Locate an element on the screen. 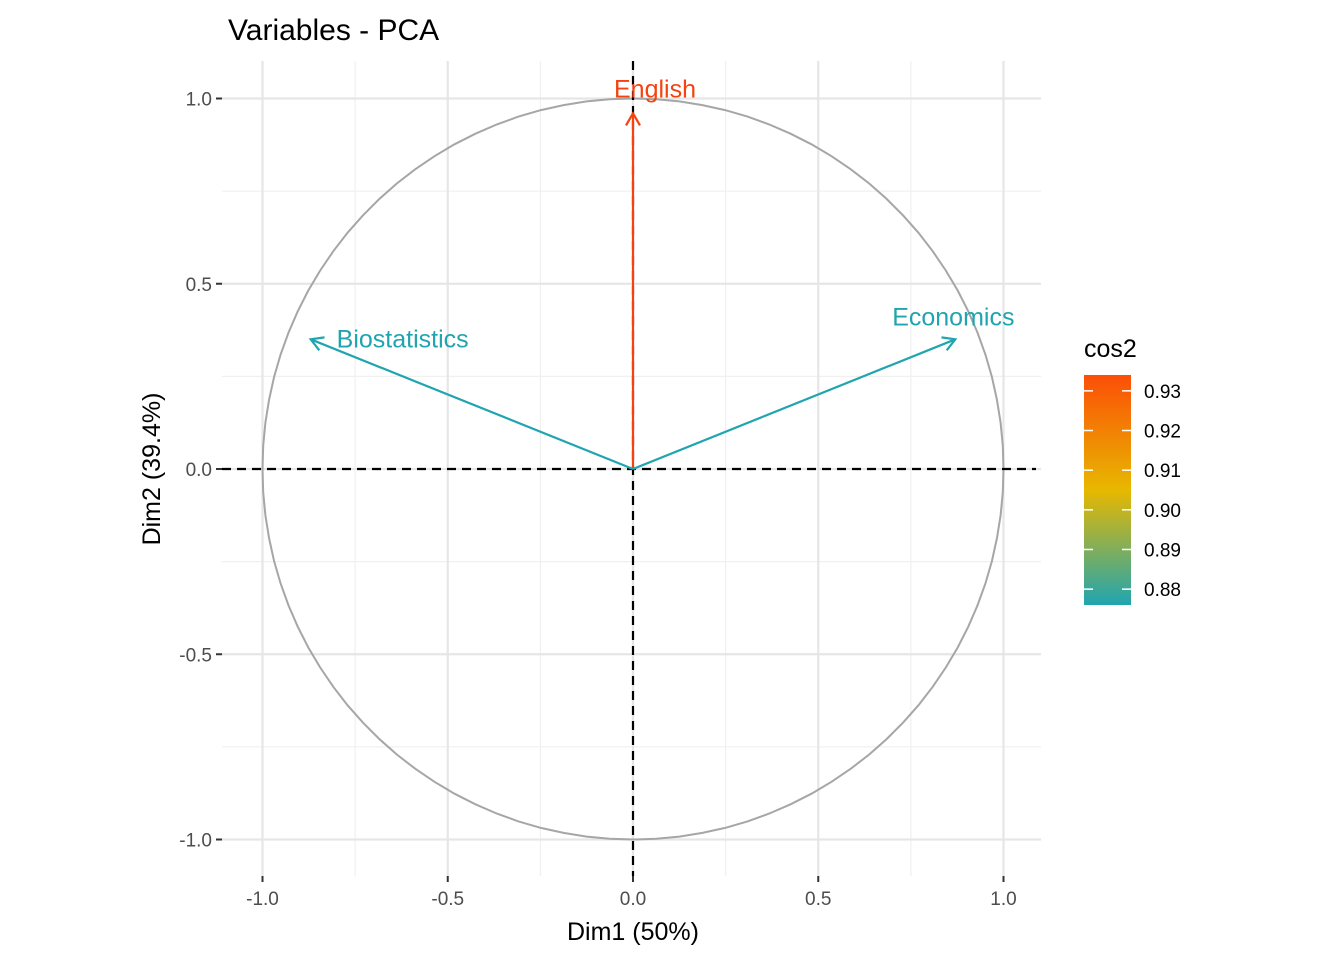  variable-arrow-economics is located at coordinates (794, 404).